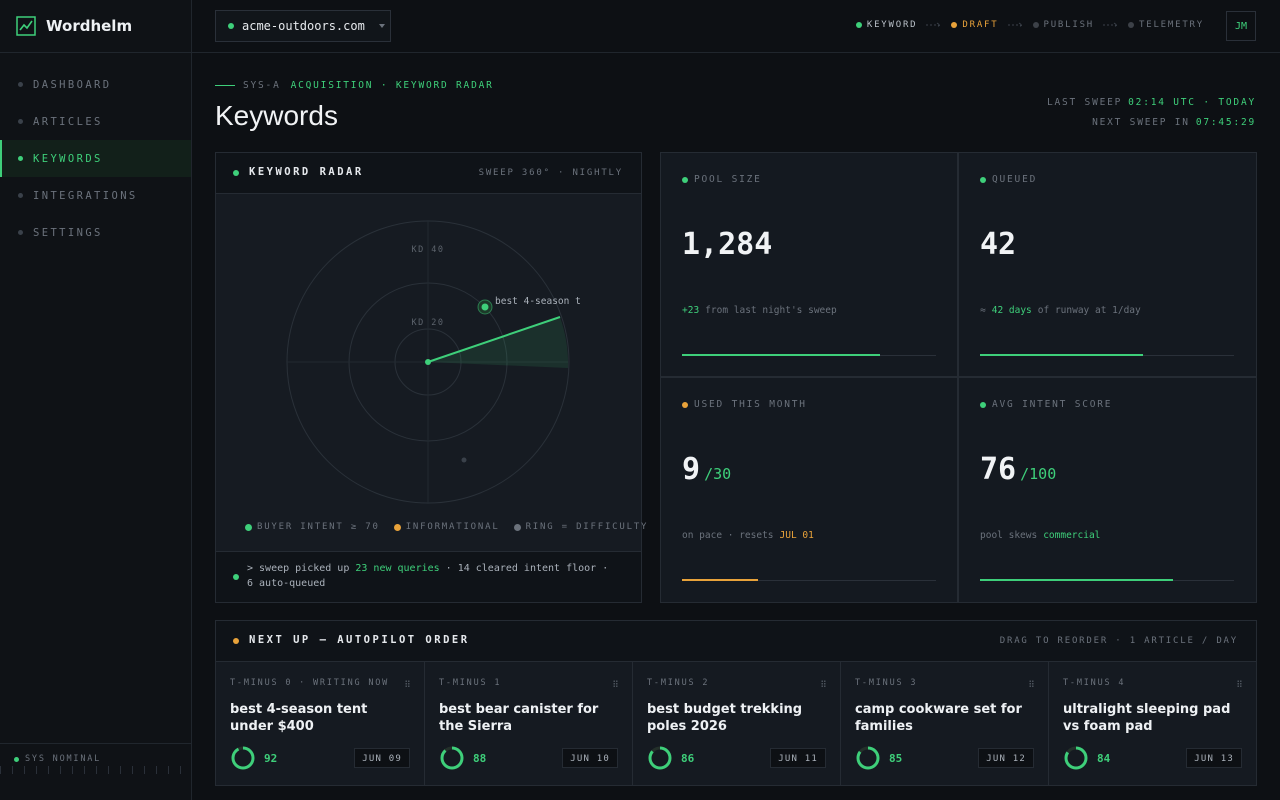 The height and width of the screenshot is (800, 1280). Describe the element at coordinates (95, 232) in the screenshot. I see `nav-item: SETTINGS` at that location.